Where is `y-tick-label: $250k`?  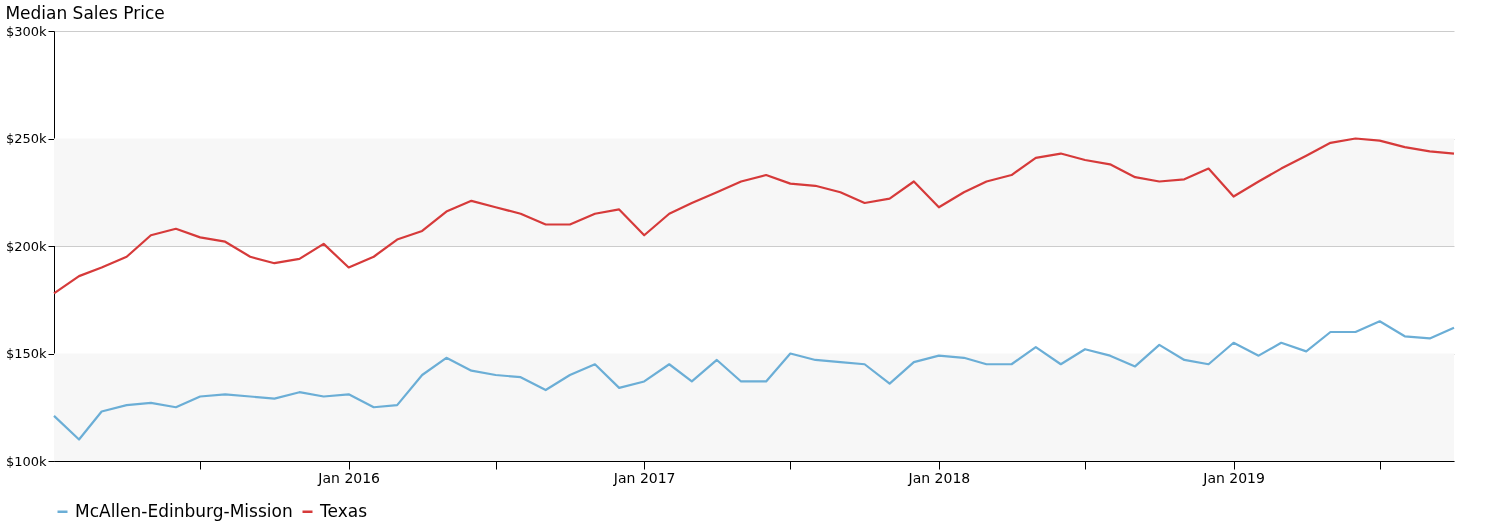
y-tick-label: $250k is located at coordinates (26, 138).